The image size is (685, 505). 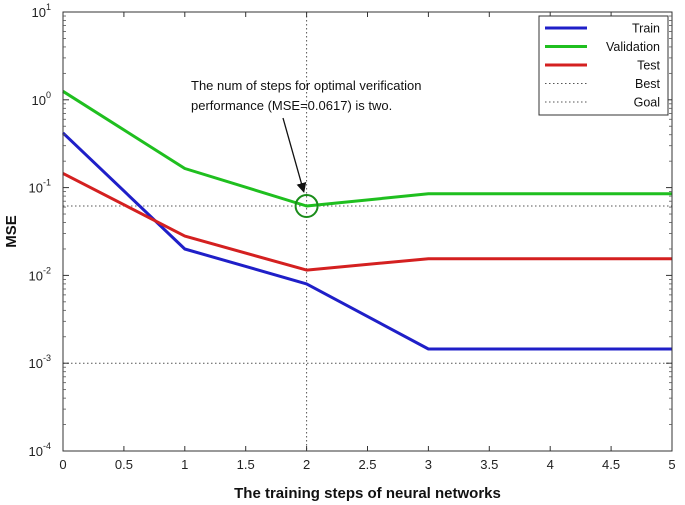 I want to click on x-axis-label: The training steps of neural networks, so click(x=367, y=493).